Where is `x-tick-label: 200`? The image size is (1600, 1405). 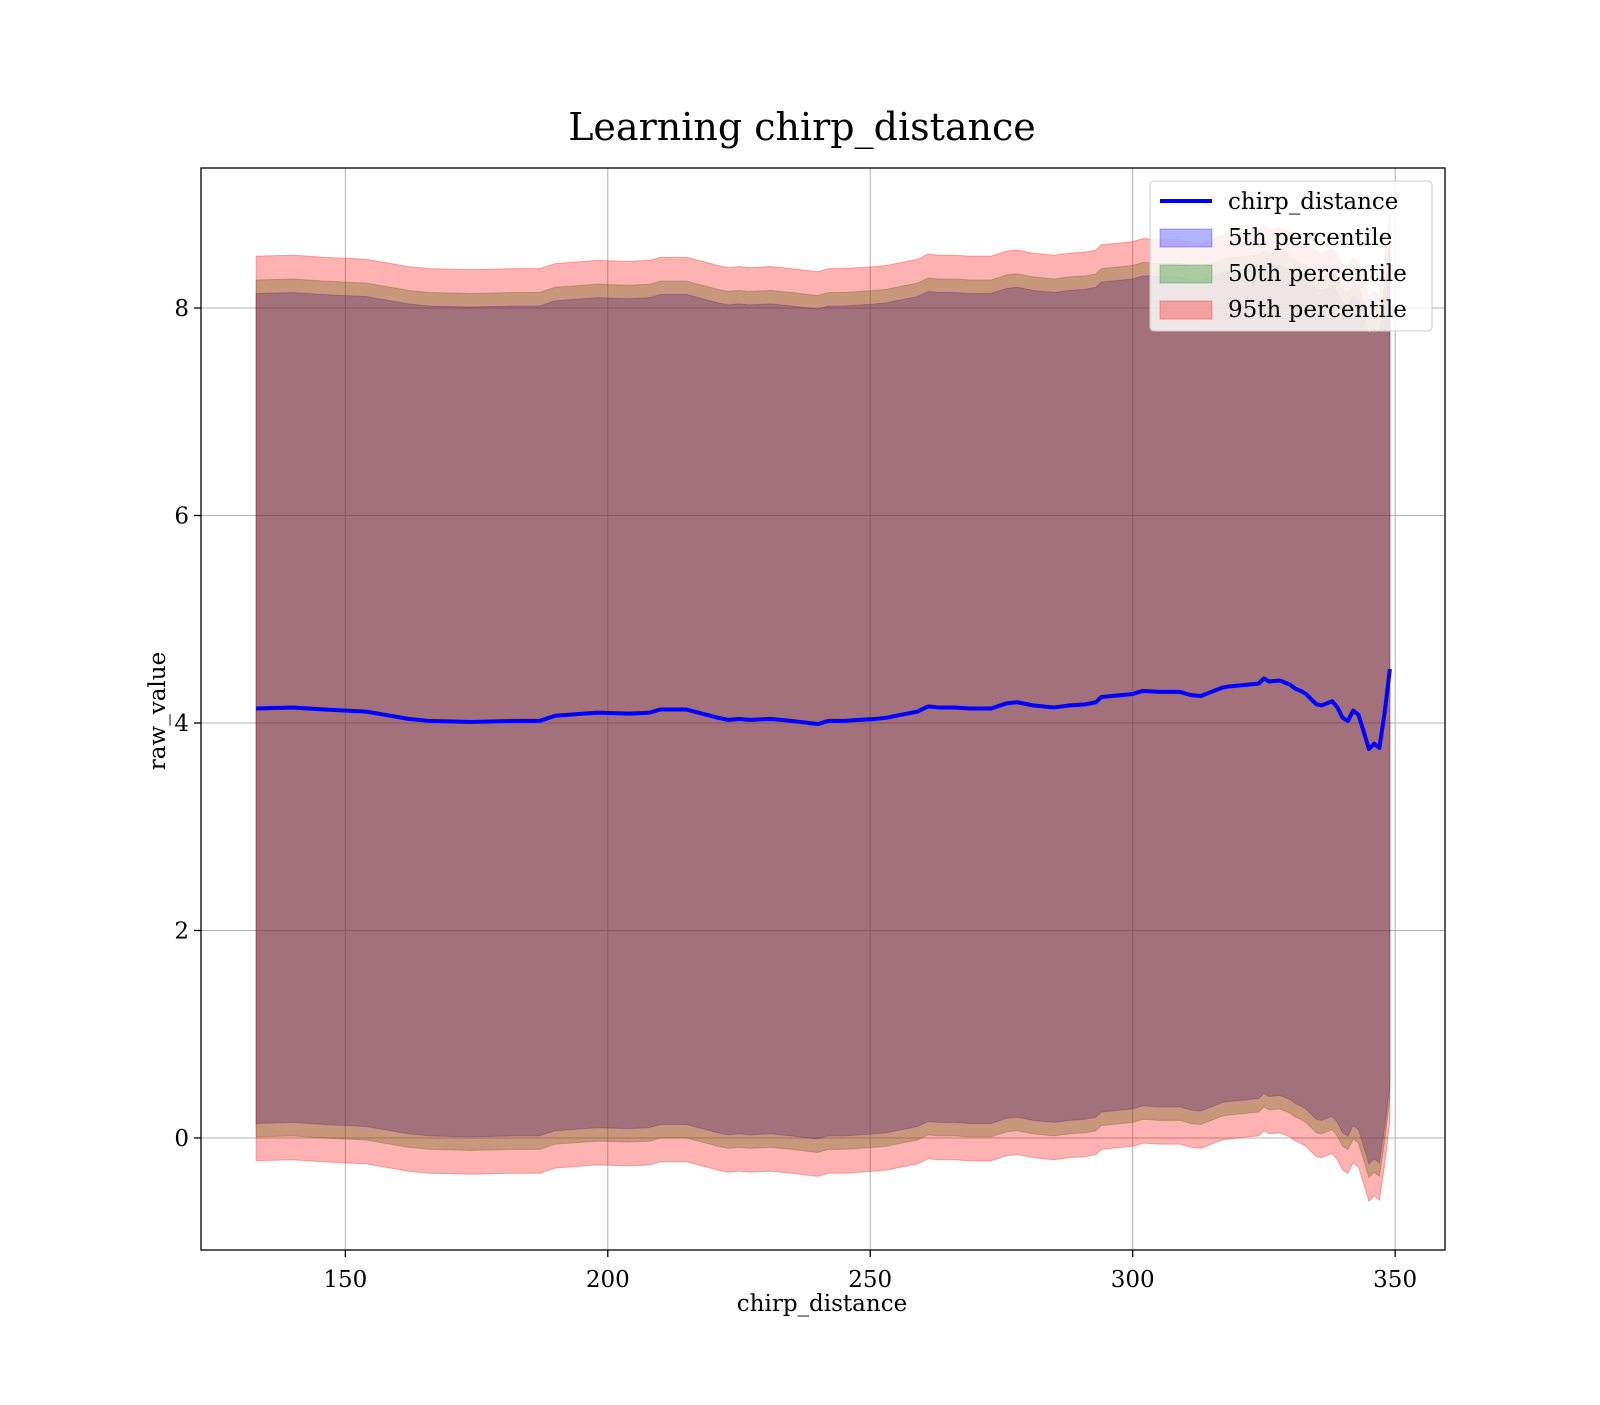 x-tick-label: 200 is located at coordinates (608, 1280).